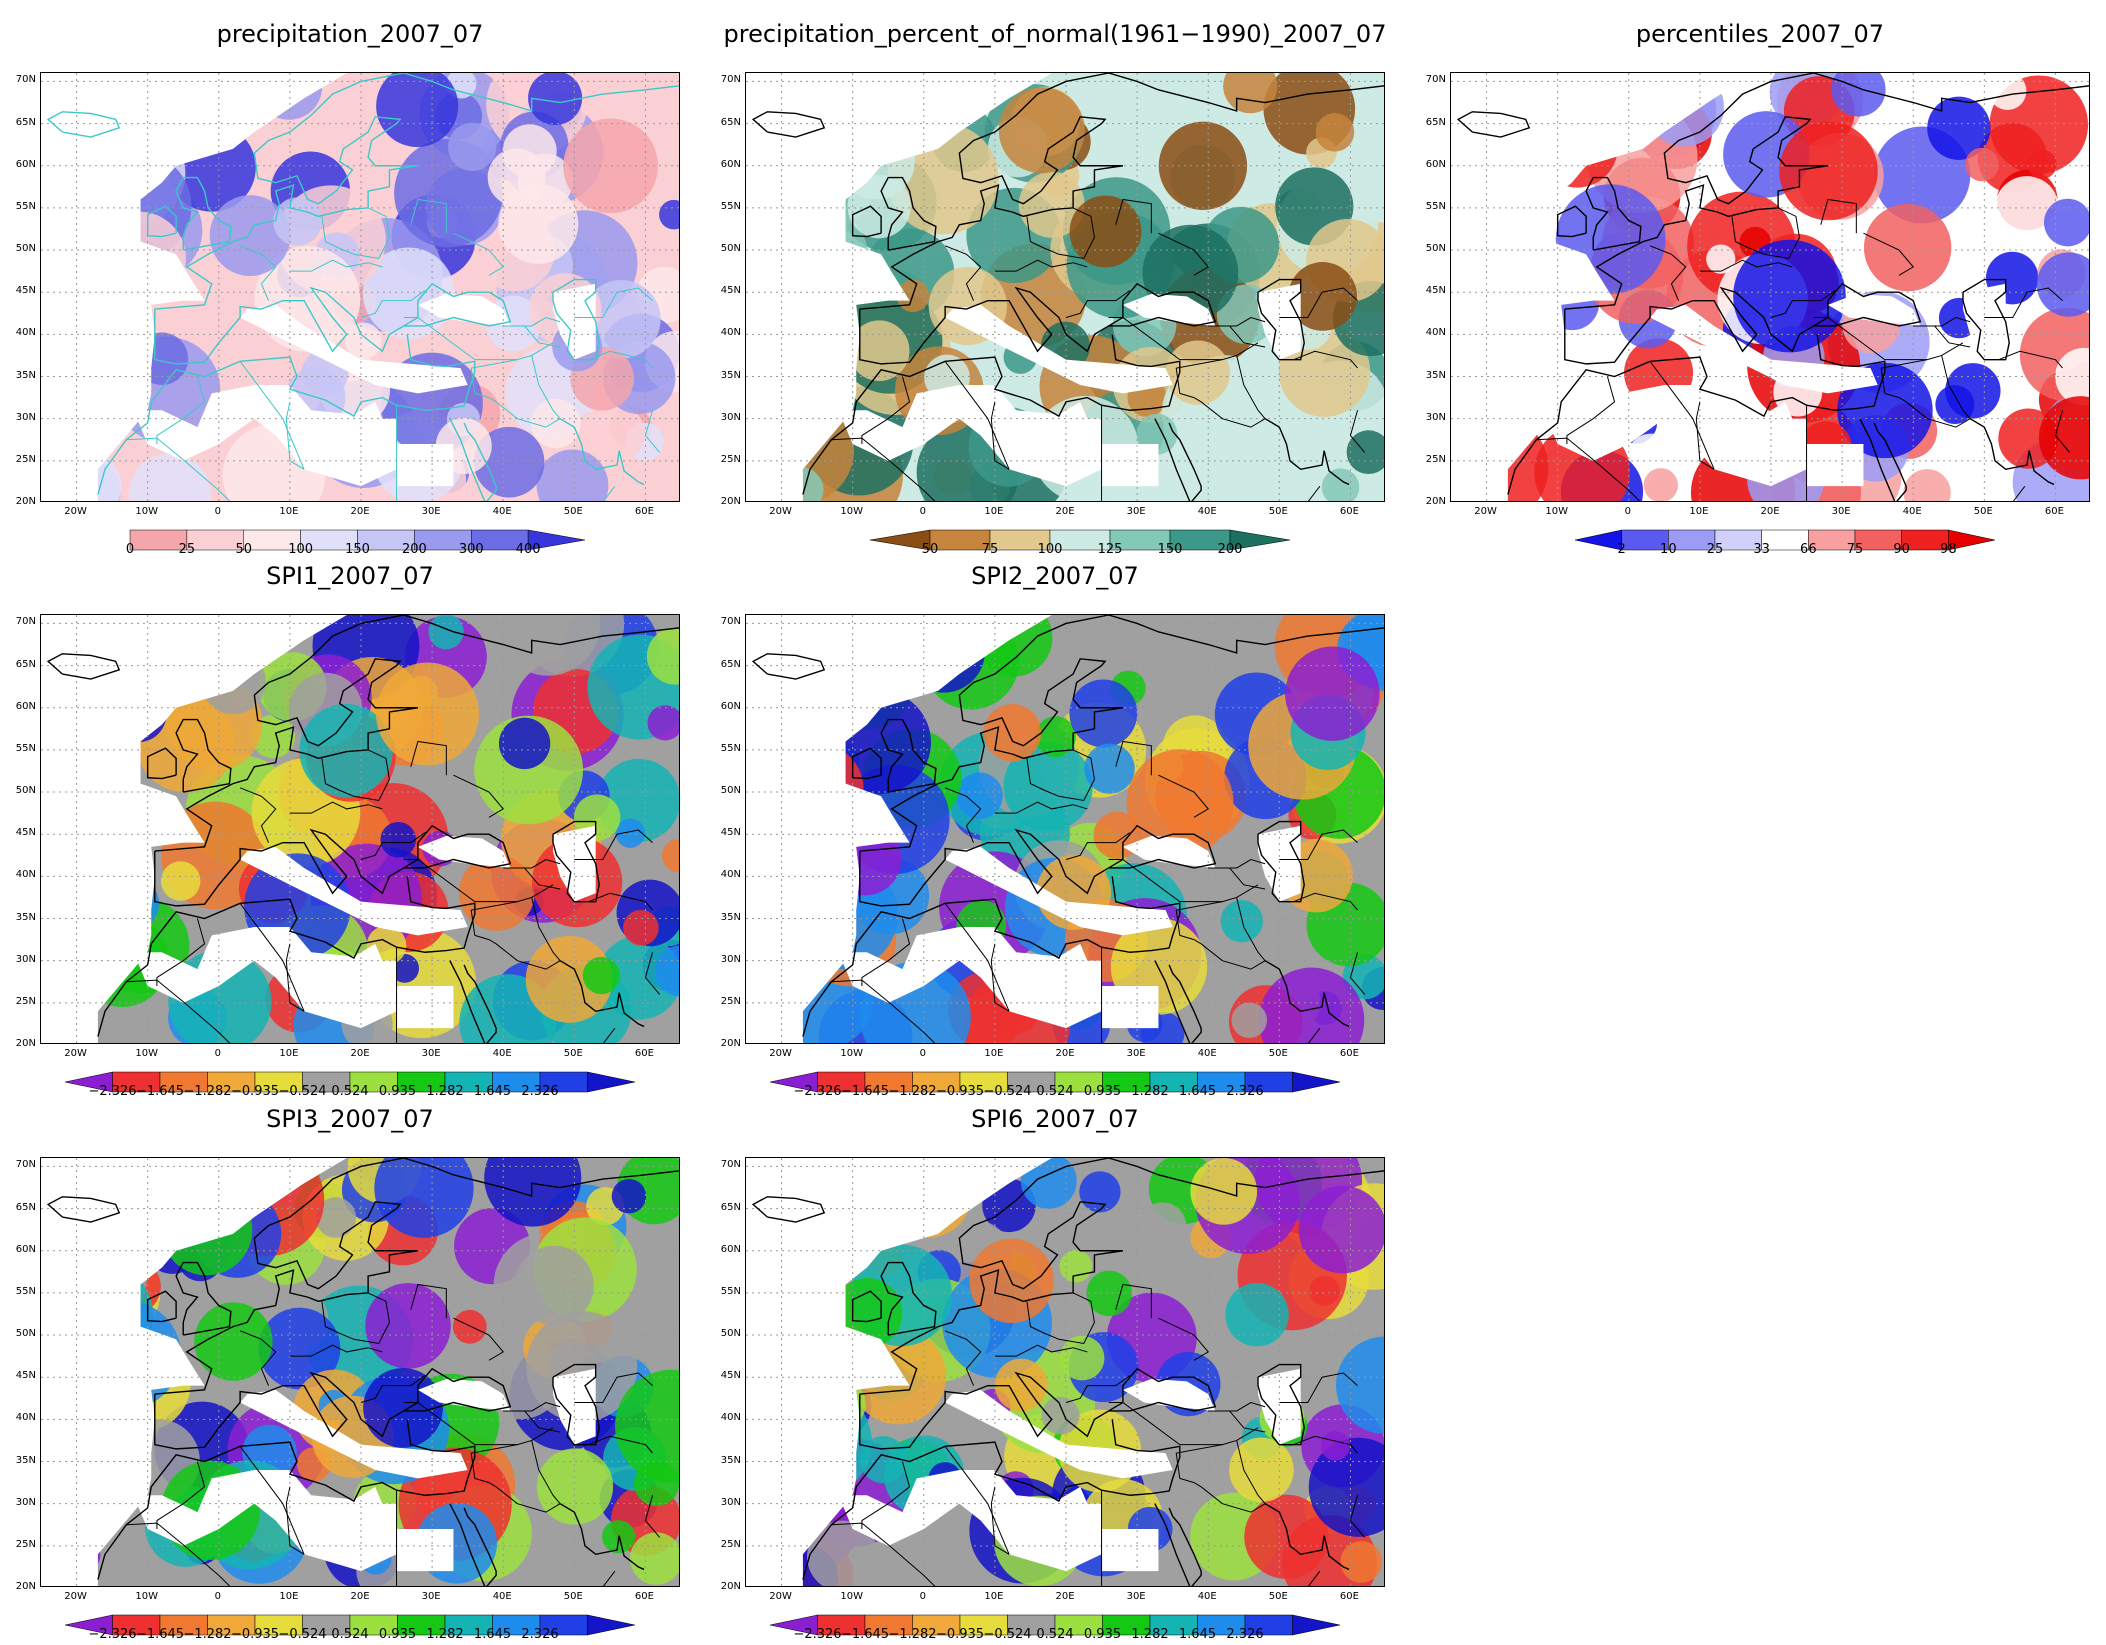 Image resolution: width=2106 pixels, height=1645 pixels. Describe the element at coordinates (25, 501) in the screenshot. I see `lat-label: 20N` at that location.